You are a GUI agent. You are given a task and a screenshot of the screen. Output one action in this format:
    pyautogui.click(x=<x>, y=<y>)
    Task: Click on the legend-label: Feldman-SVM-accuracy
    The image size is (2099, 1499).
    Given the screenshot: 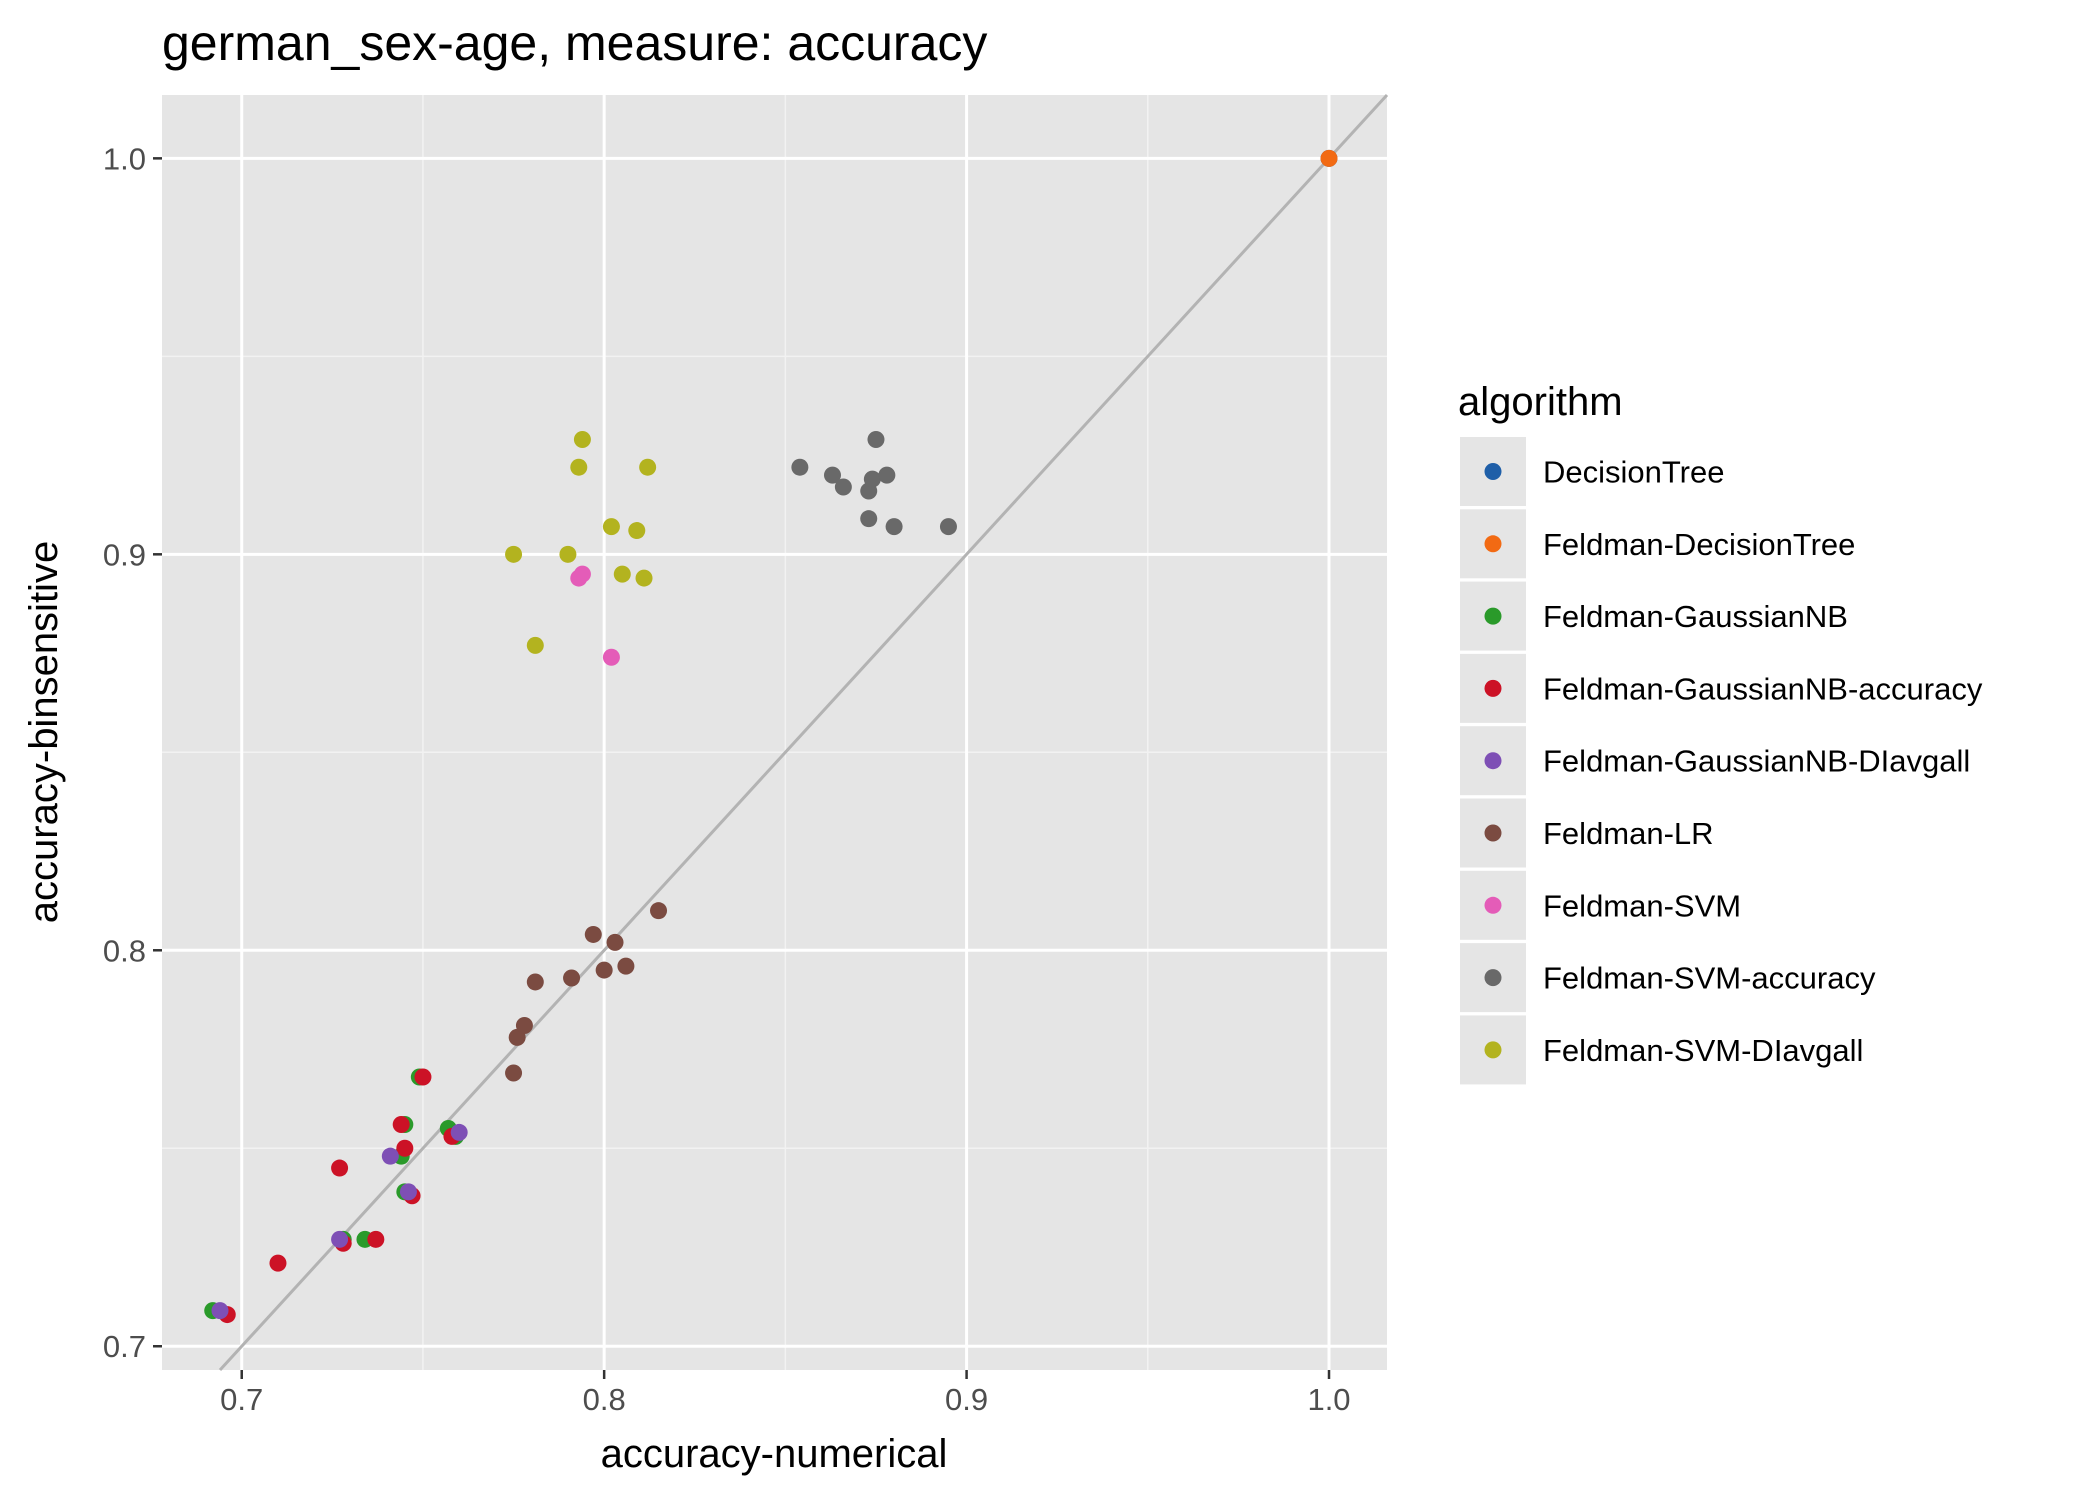 What is the action you would take?
    pyautogui.click(x=1709, y=978)
    